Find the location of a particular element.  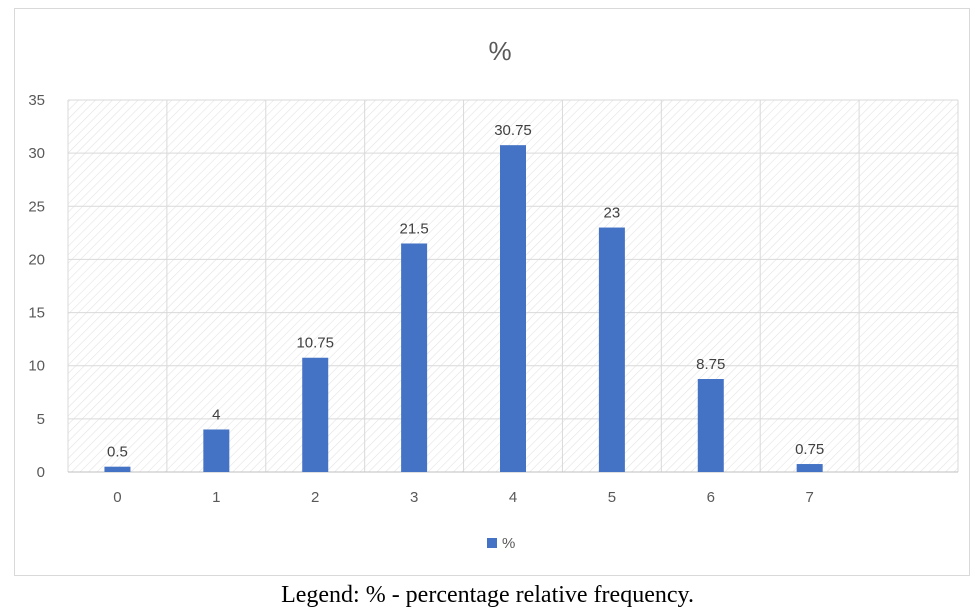

data-label-1: 4 is located at coordinates (216, 414).